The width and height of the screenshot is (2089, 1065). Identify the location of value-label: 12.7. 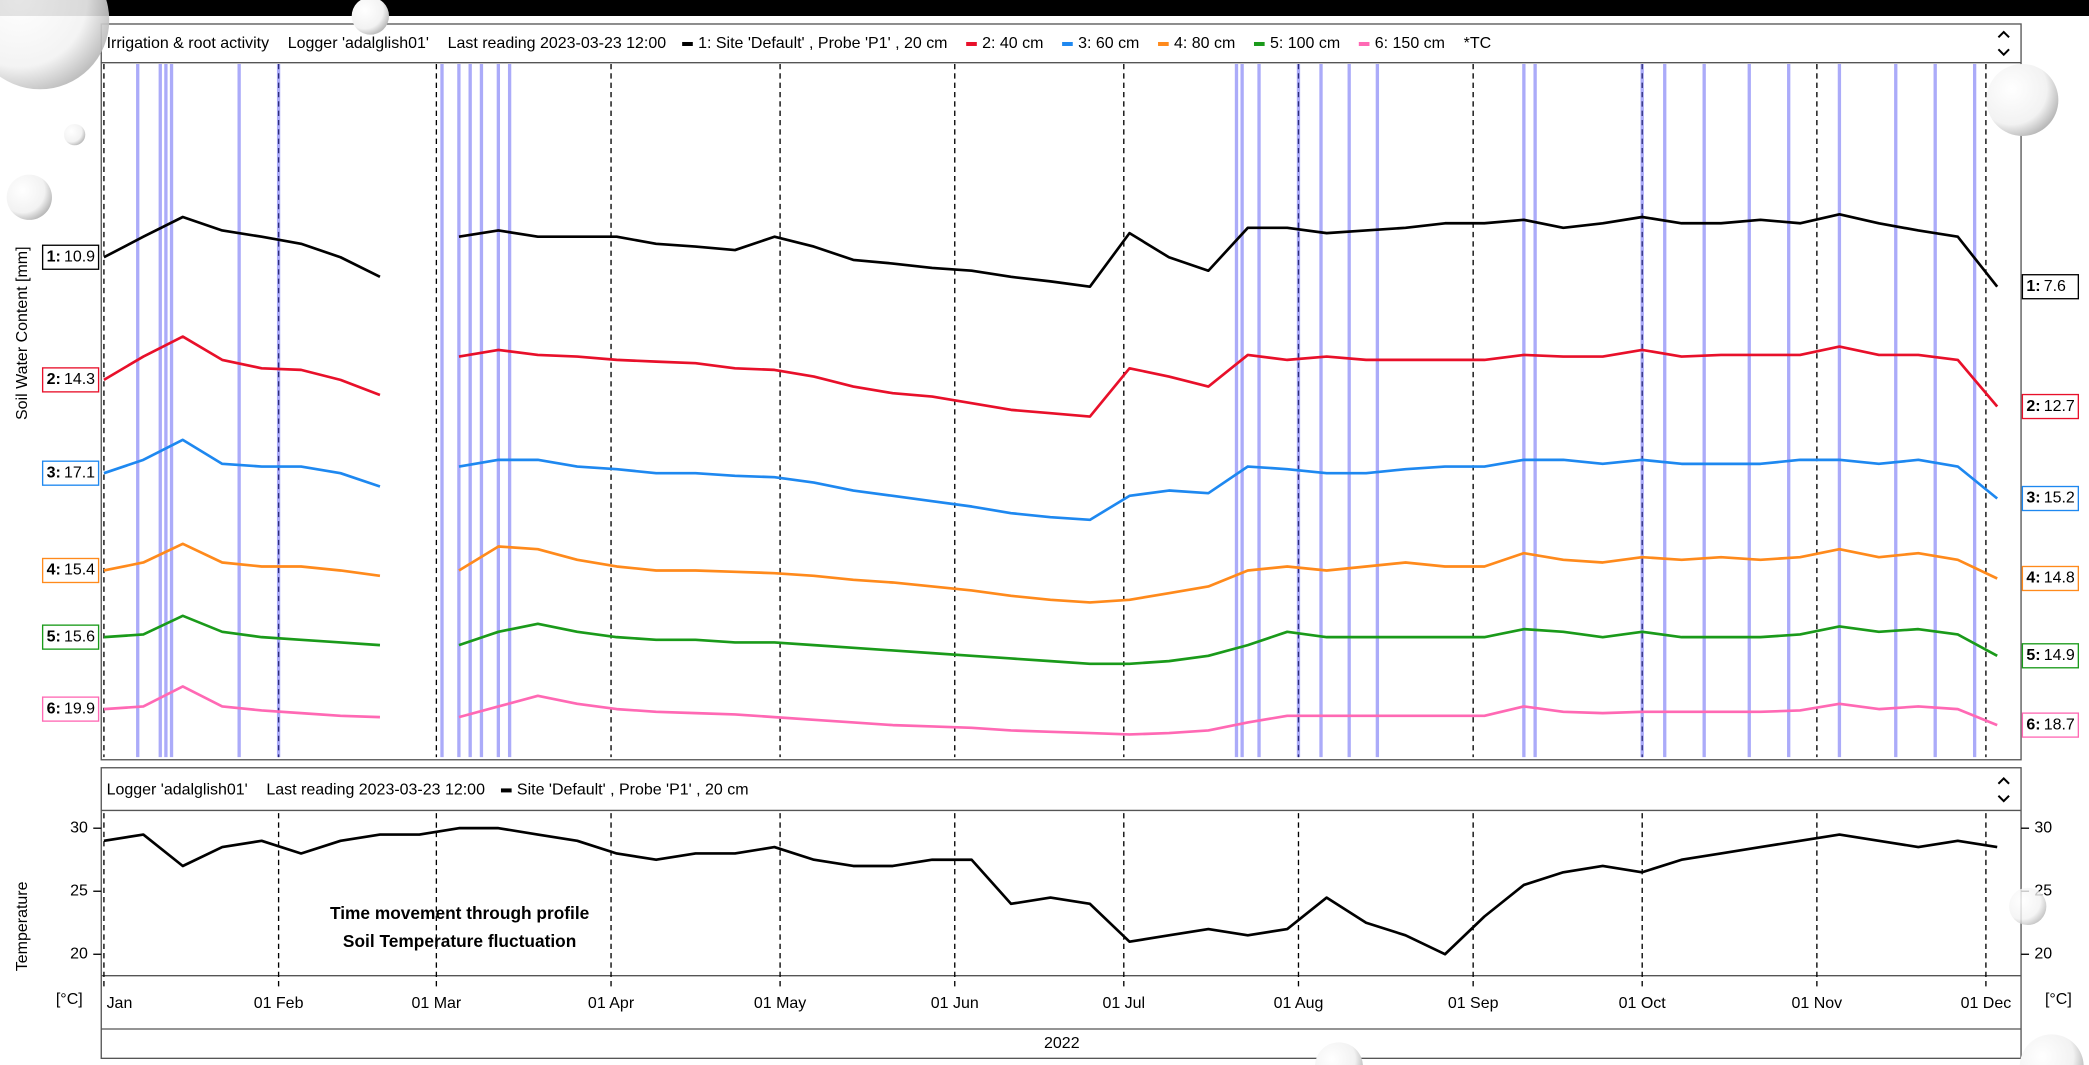
(2059, 406).